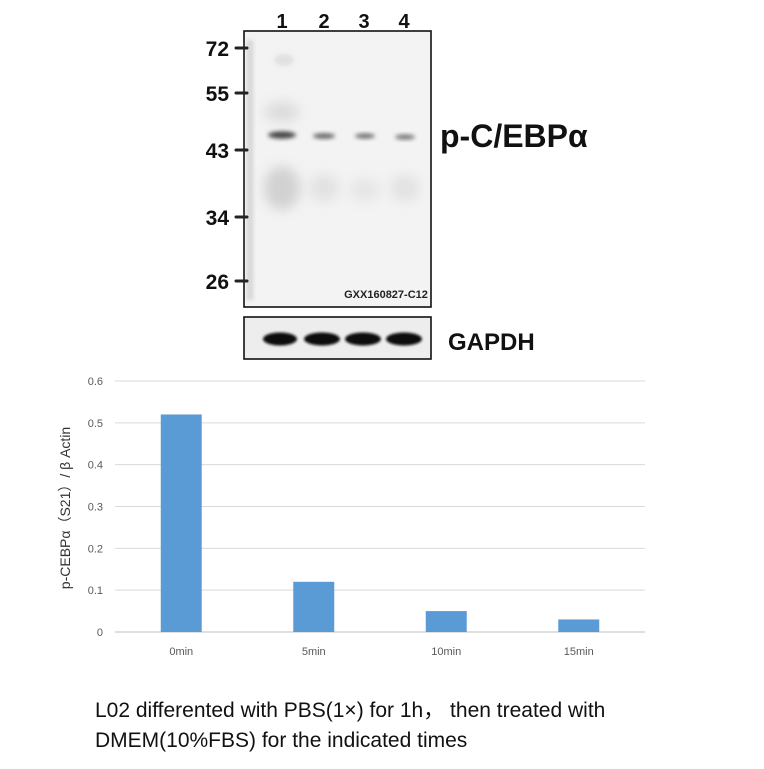 This screenshot has width=764, height=769. What do you see at coordinates (314, 606) in the screenshot?
I see `bar-5min` at bounding box center [314, 606].